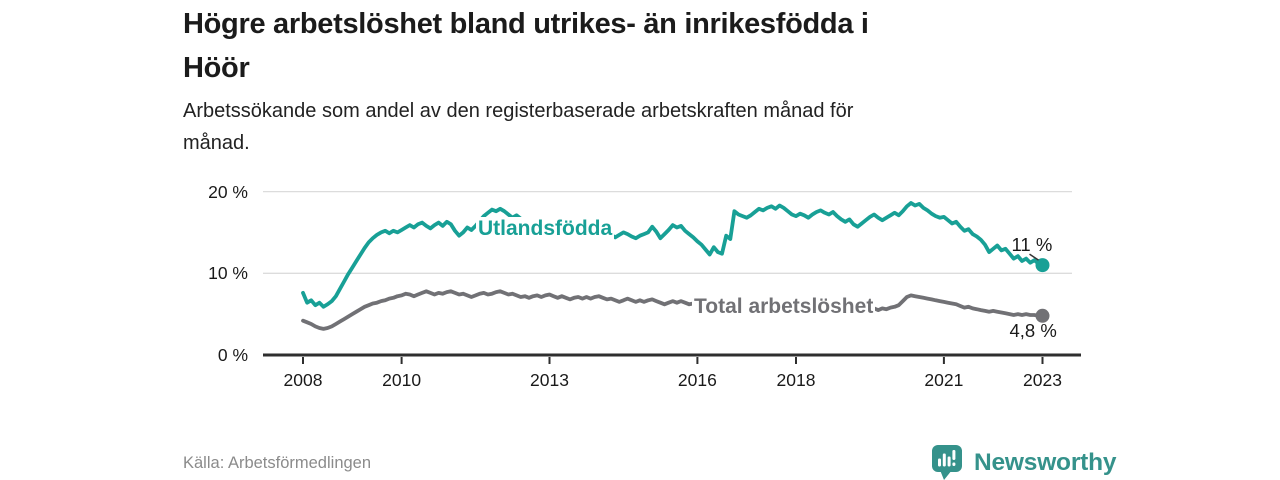 The width and height of the screenshot is (1280, 480). I want to click on end-value-label-total: 4,8 %, so click(1033, 330).